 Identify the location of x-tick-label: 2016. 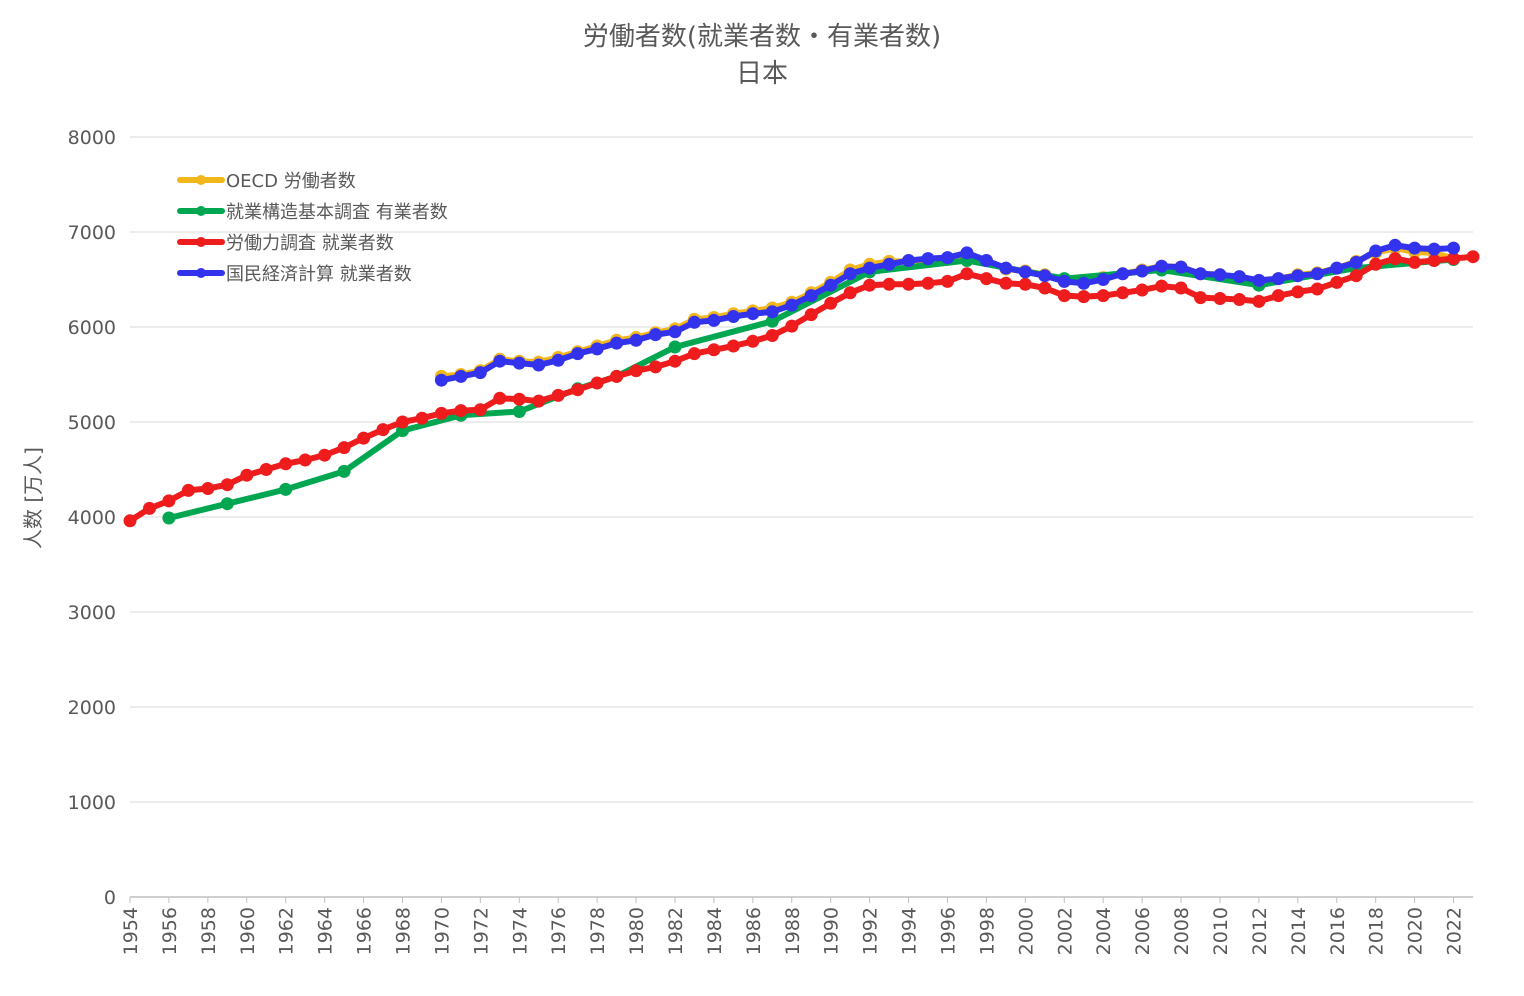
(1338, 931).